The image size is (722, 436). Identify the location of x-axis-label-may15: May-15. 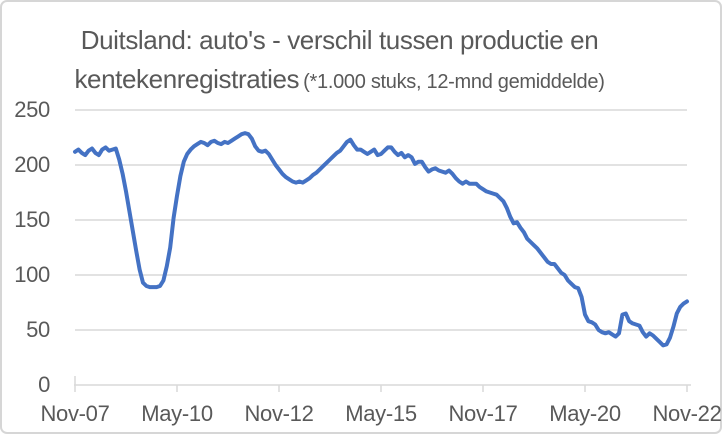
(381, 413).